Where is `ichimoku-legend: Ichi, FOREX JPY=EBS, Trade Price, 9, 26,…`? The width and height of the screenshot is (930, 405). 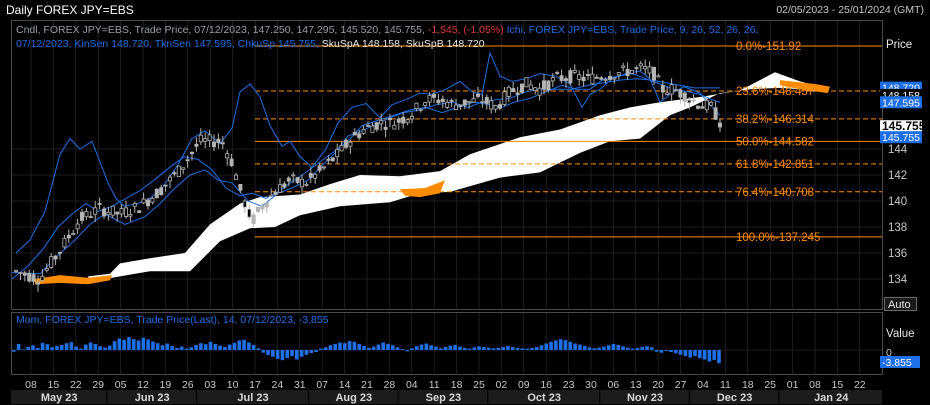
ichimoku-legend: Ichi, FOREX JPY=EBS, Trade Price, 9, 26,… is located at coordinates (633, 30).